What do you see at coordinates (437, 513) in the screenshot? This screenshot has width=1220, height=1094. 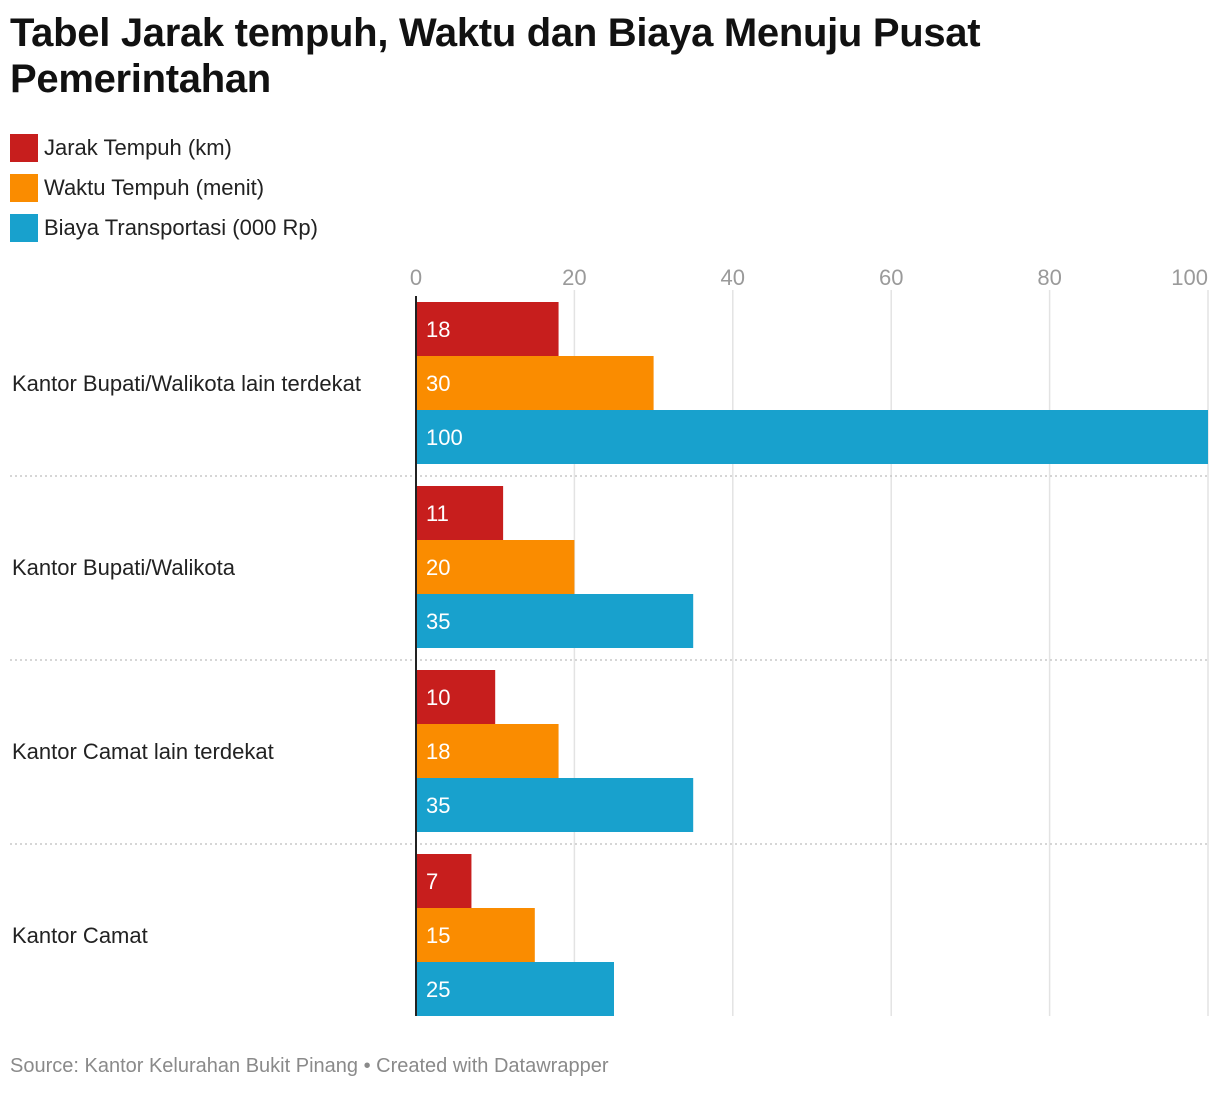 I see `bar-value-label: 11` at bounding box center [437, 513].